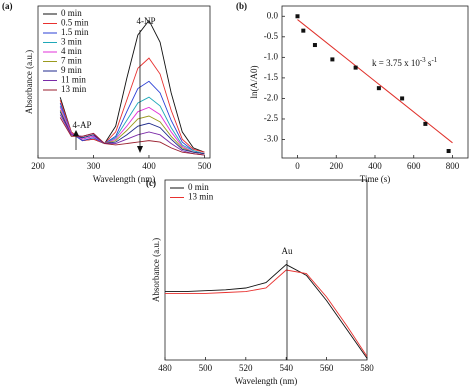 This screenshot has height=388, width=474. What do you see at coordinates (453, 166) in the screenshot?
I see `x-tick-label: 800` at bounding box center [453, 166].